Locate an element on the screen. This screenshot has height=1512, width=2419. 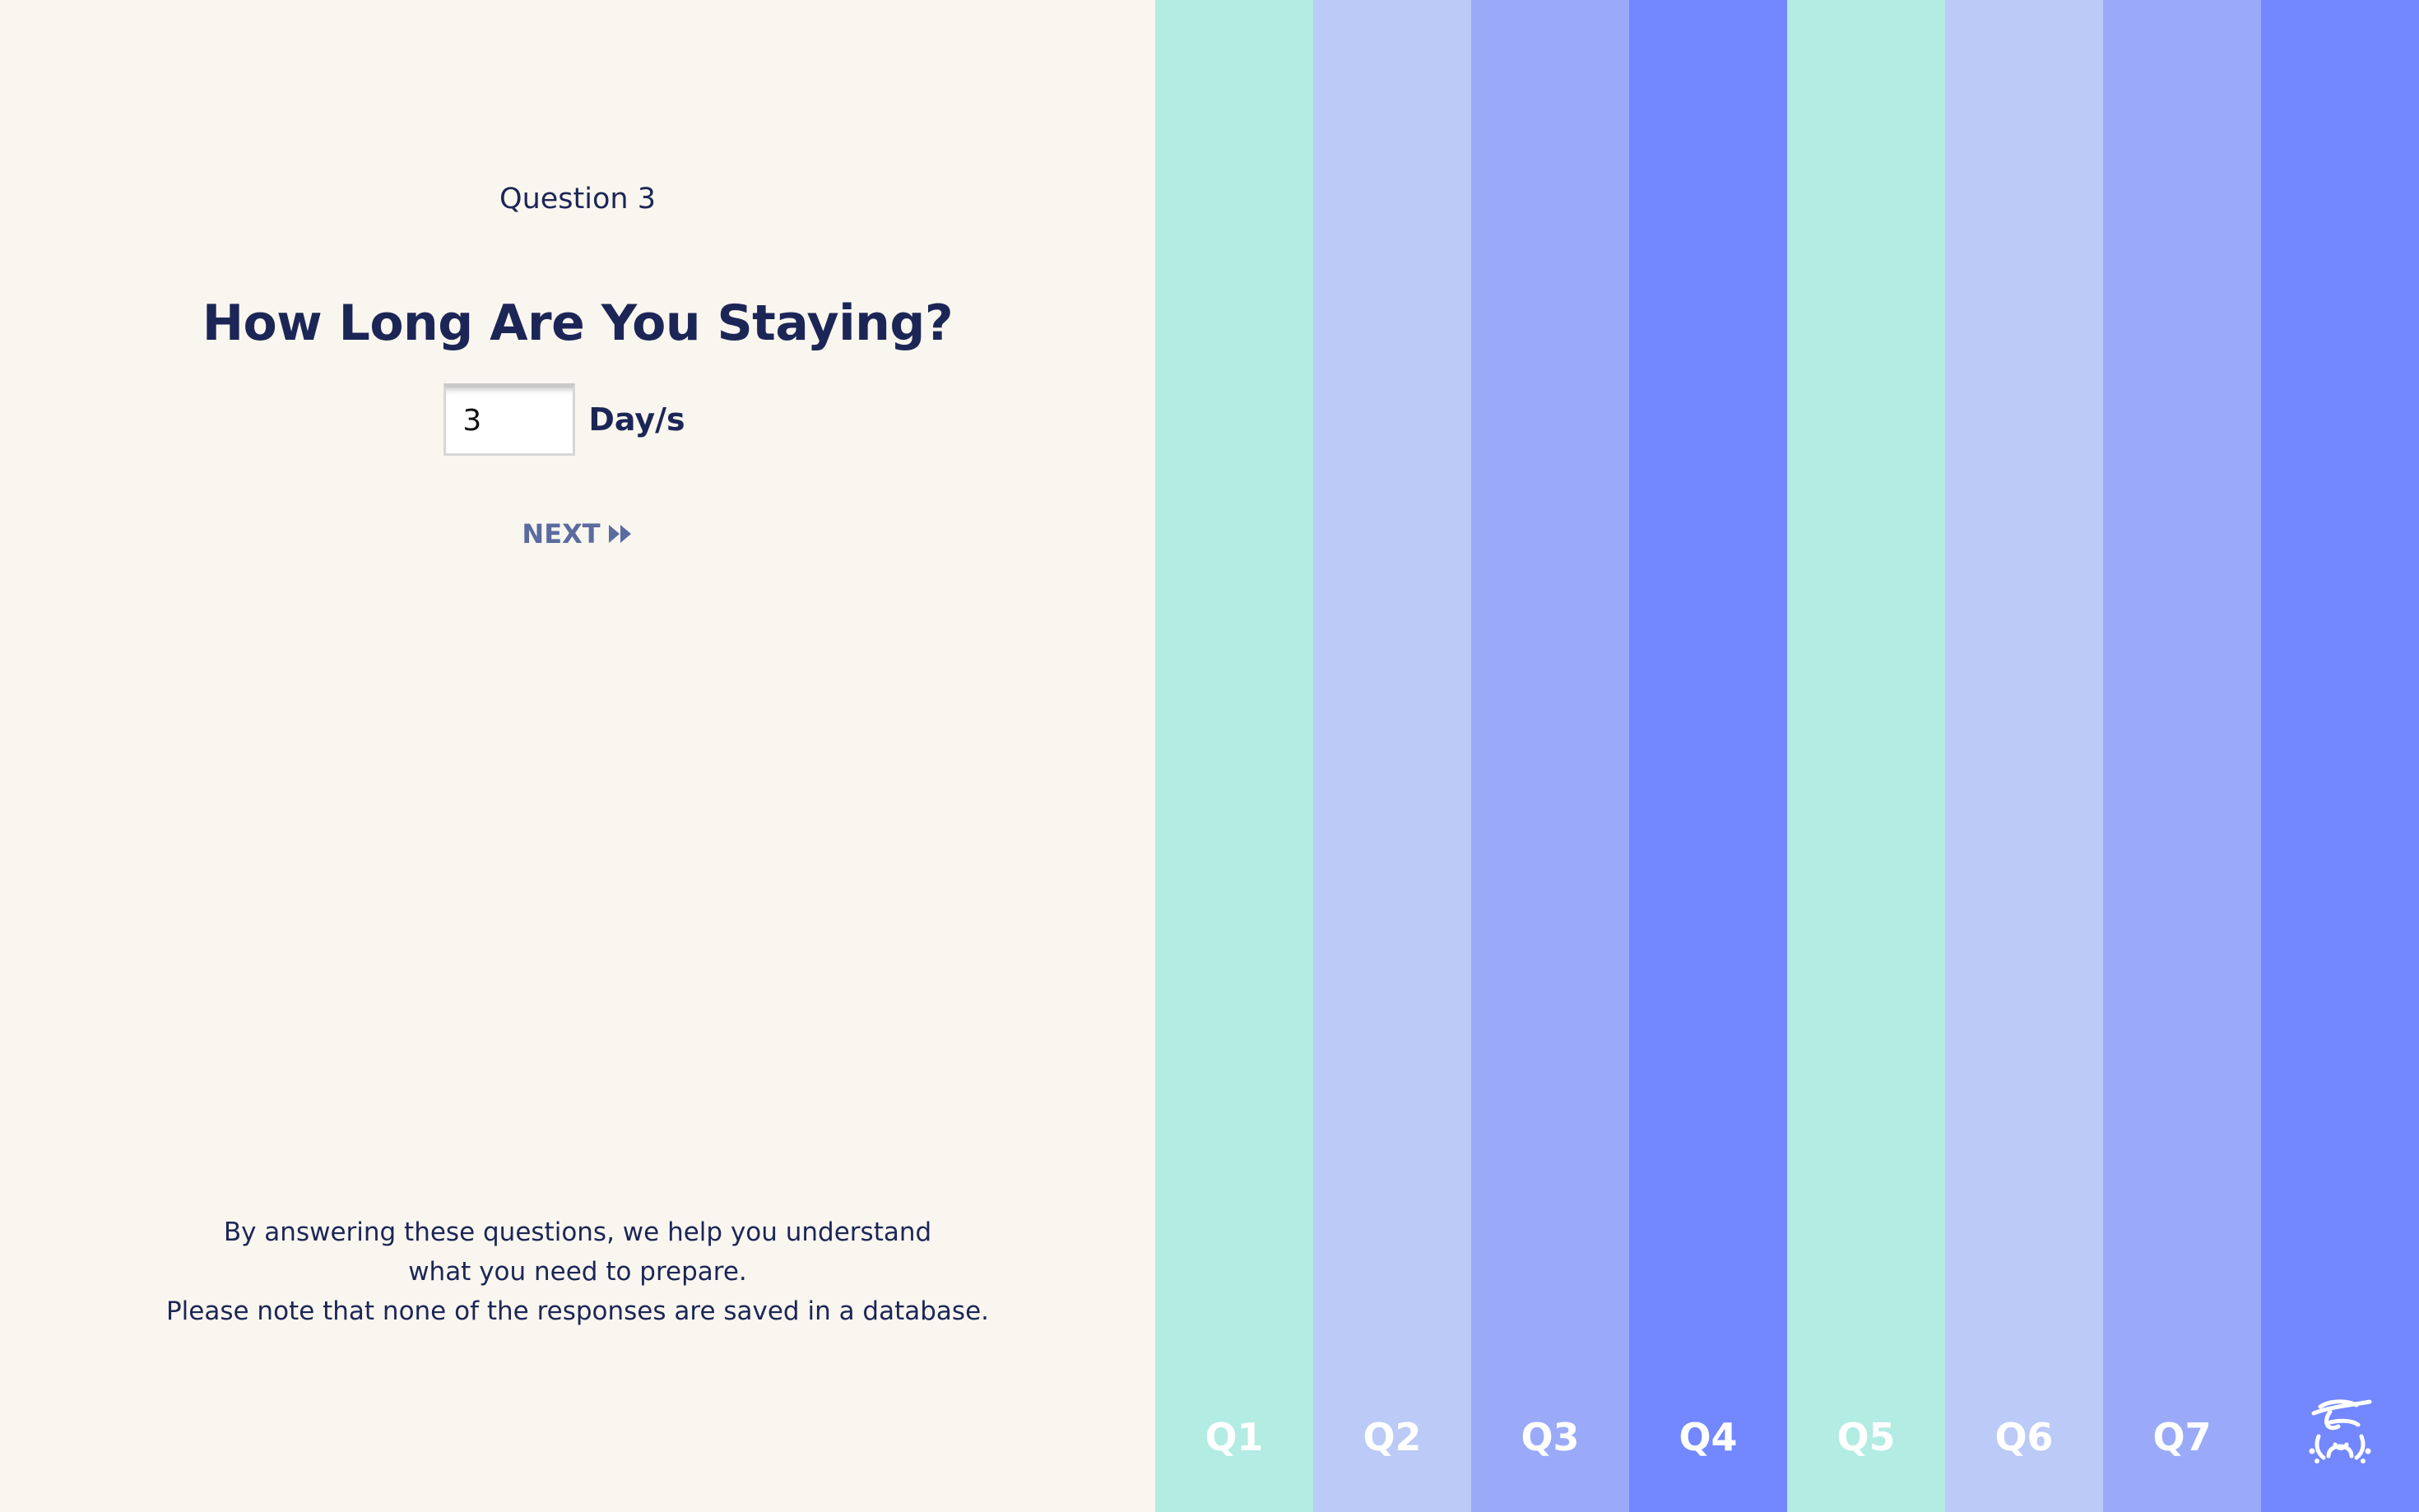
nav-label-q1: Q1 is located at coordinates (1234, 1437).